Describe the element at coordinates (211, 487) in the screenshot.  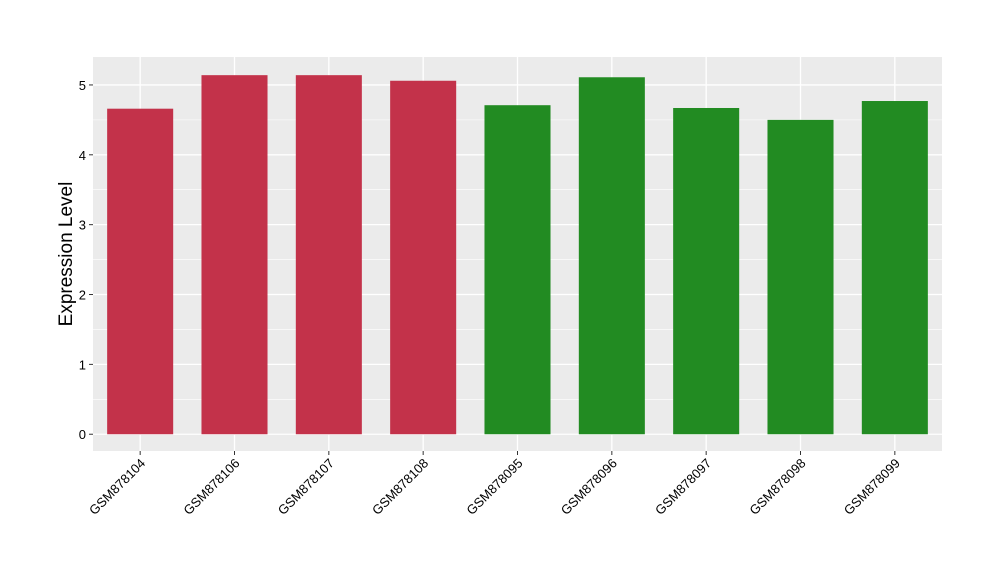
I see `x-tick-label: GSM878106` at that location.